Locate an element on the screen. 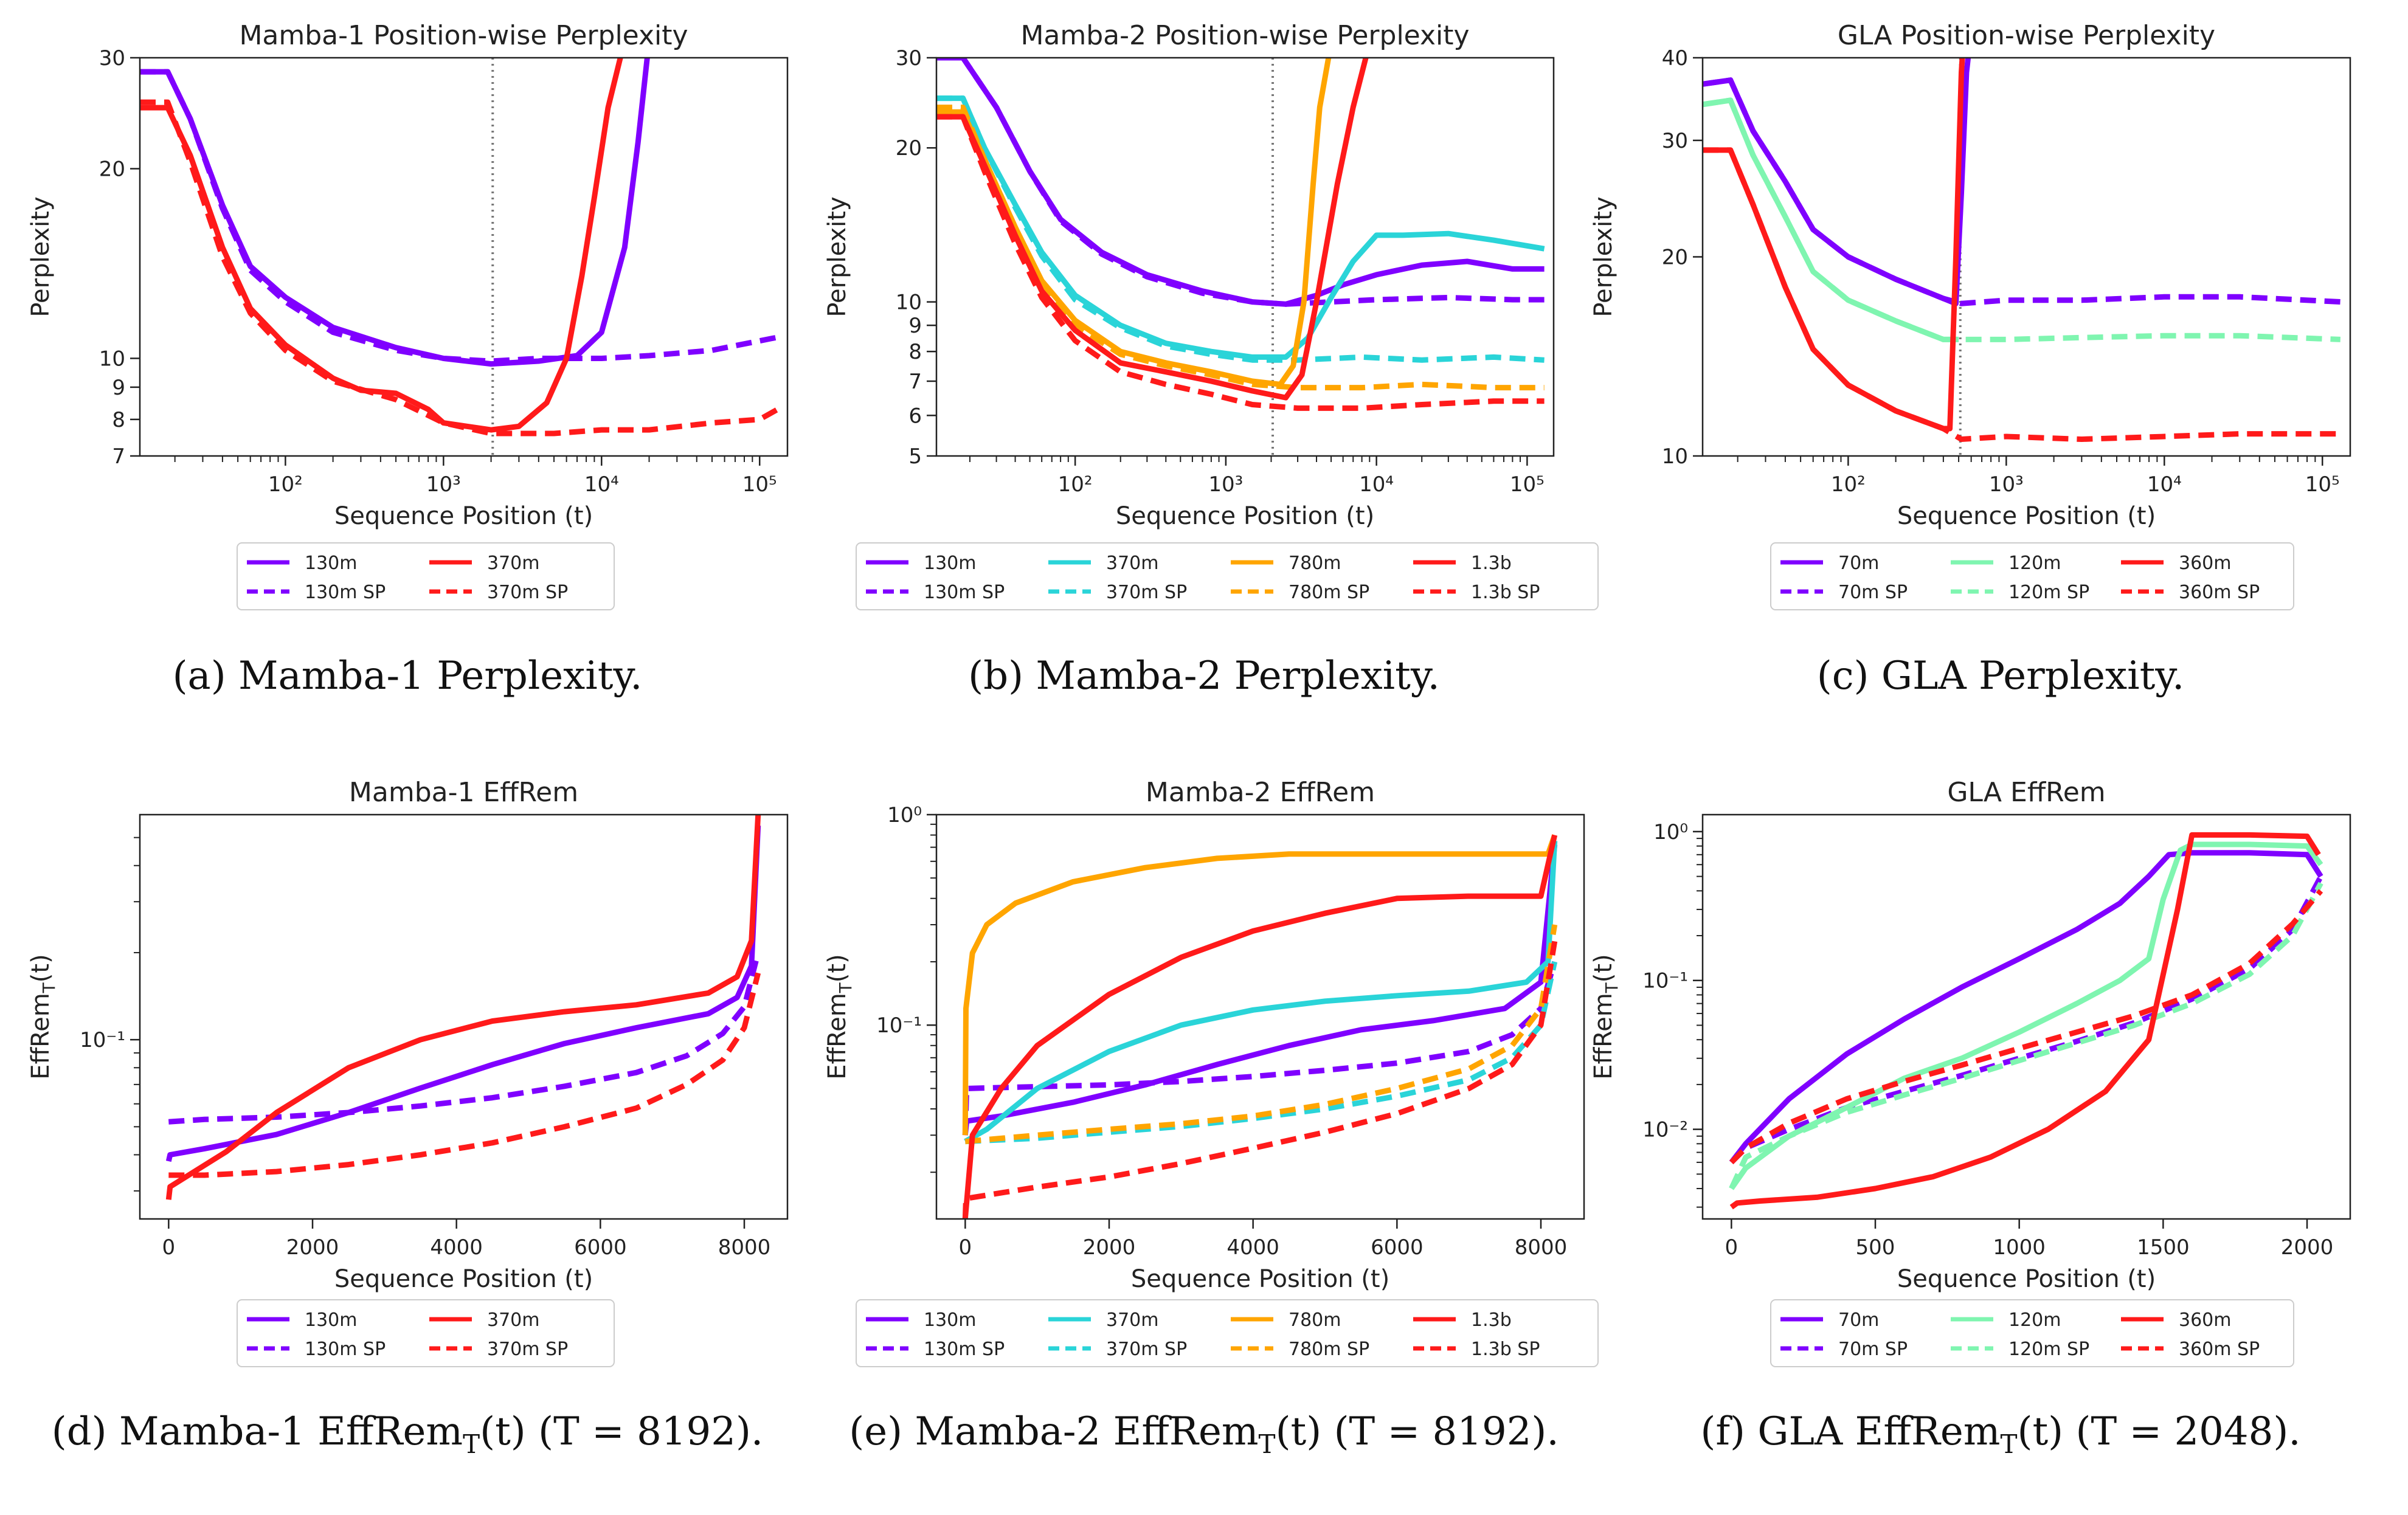 The width and height of the screenshot is (2408, 1515). legend-label: 1.3b is located at coordinates (1491, 1320).